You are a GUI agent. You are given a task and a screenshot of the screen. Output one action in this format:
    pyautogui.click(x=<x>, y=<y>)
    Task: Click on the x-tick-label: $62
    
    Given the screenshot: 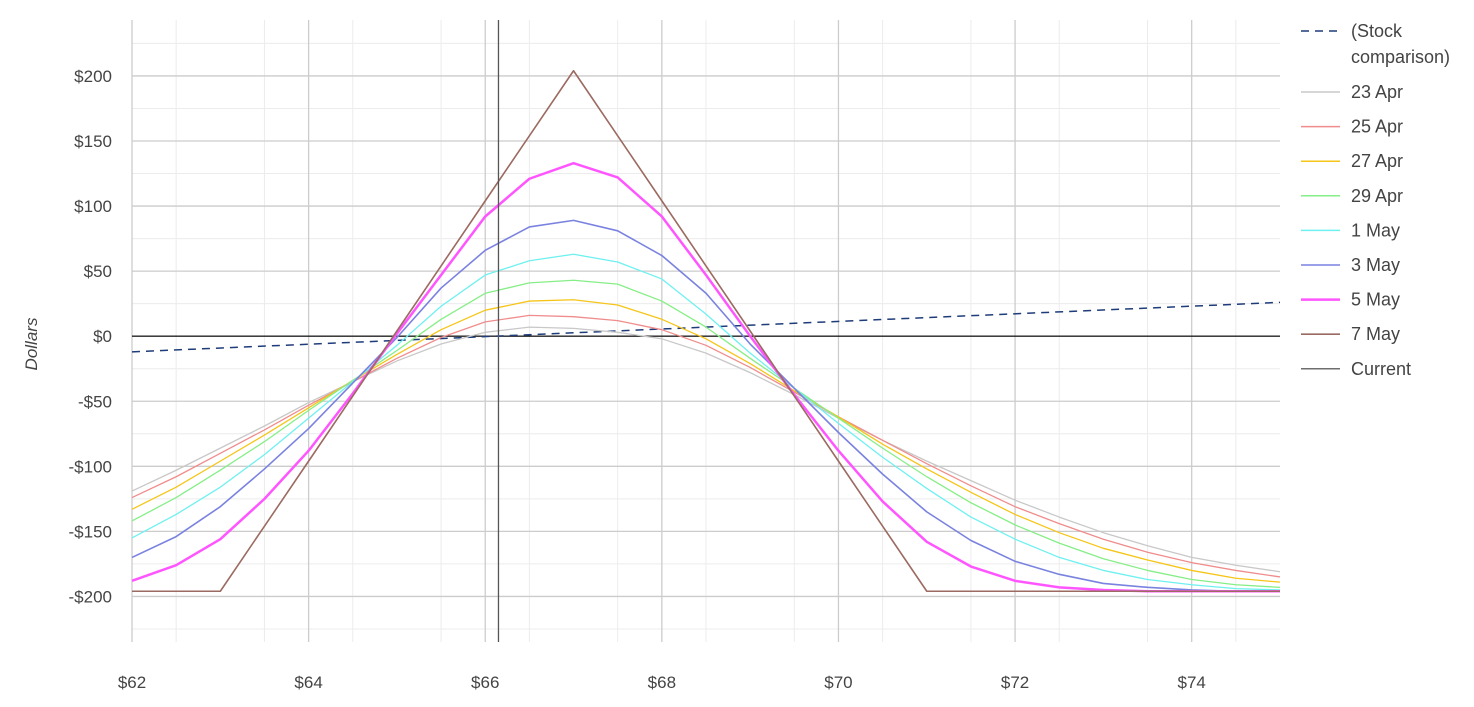 What is the action you would take?
    pyautogui.click(x=132, y=682)
    